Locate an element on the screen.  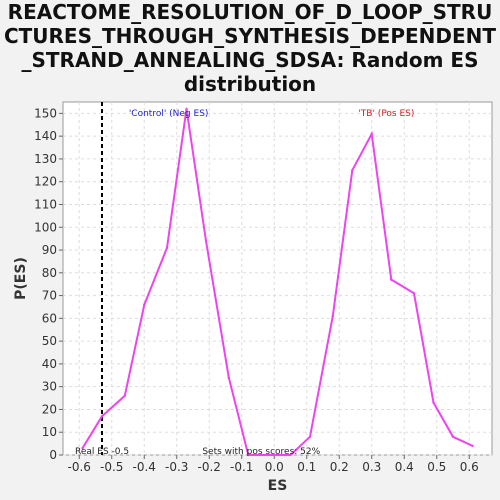
y-tick-label: 140 is located at coordinates (45, 136).